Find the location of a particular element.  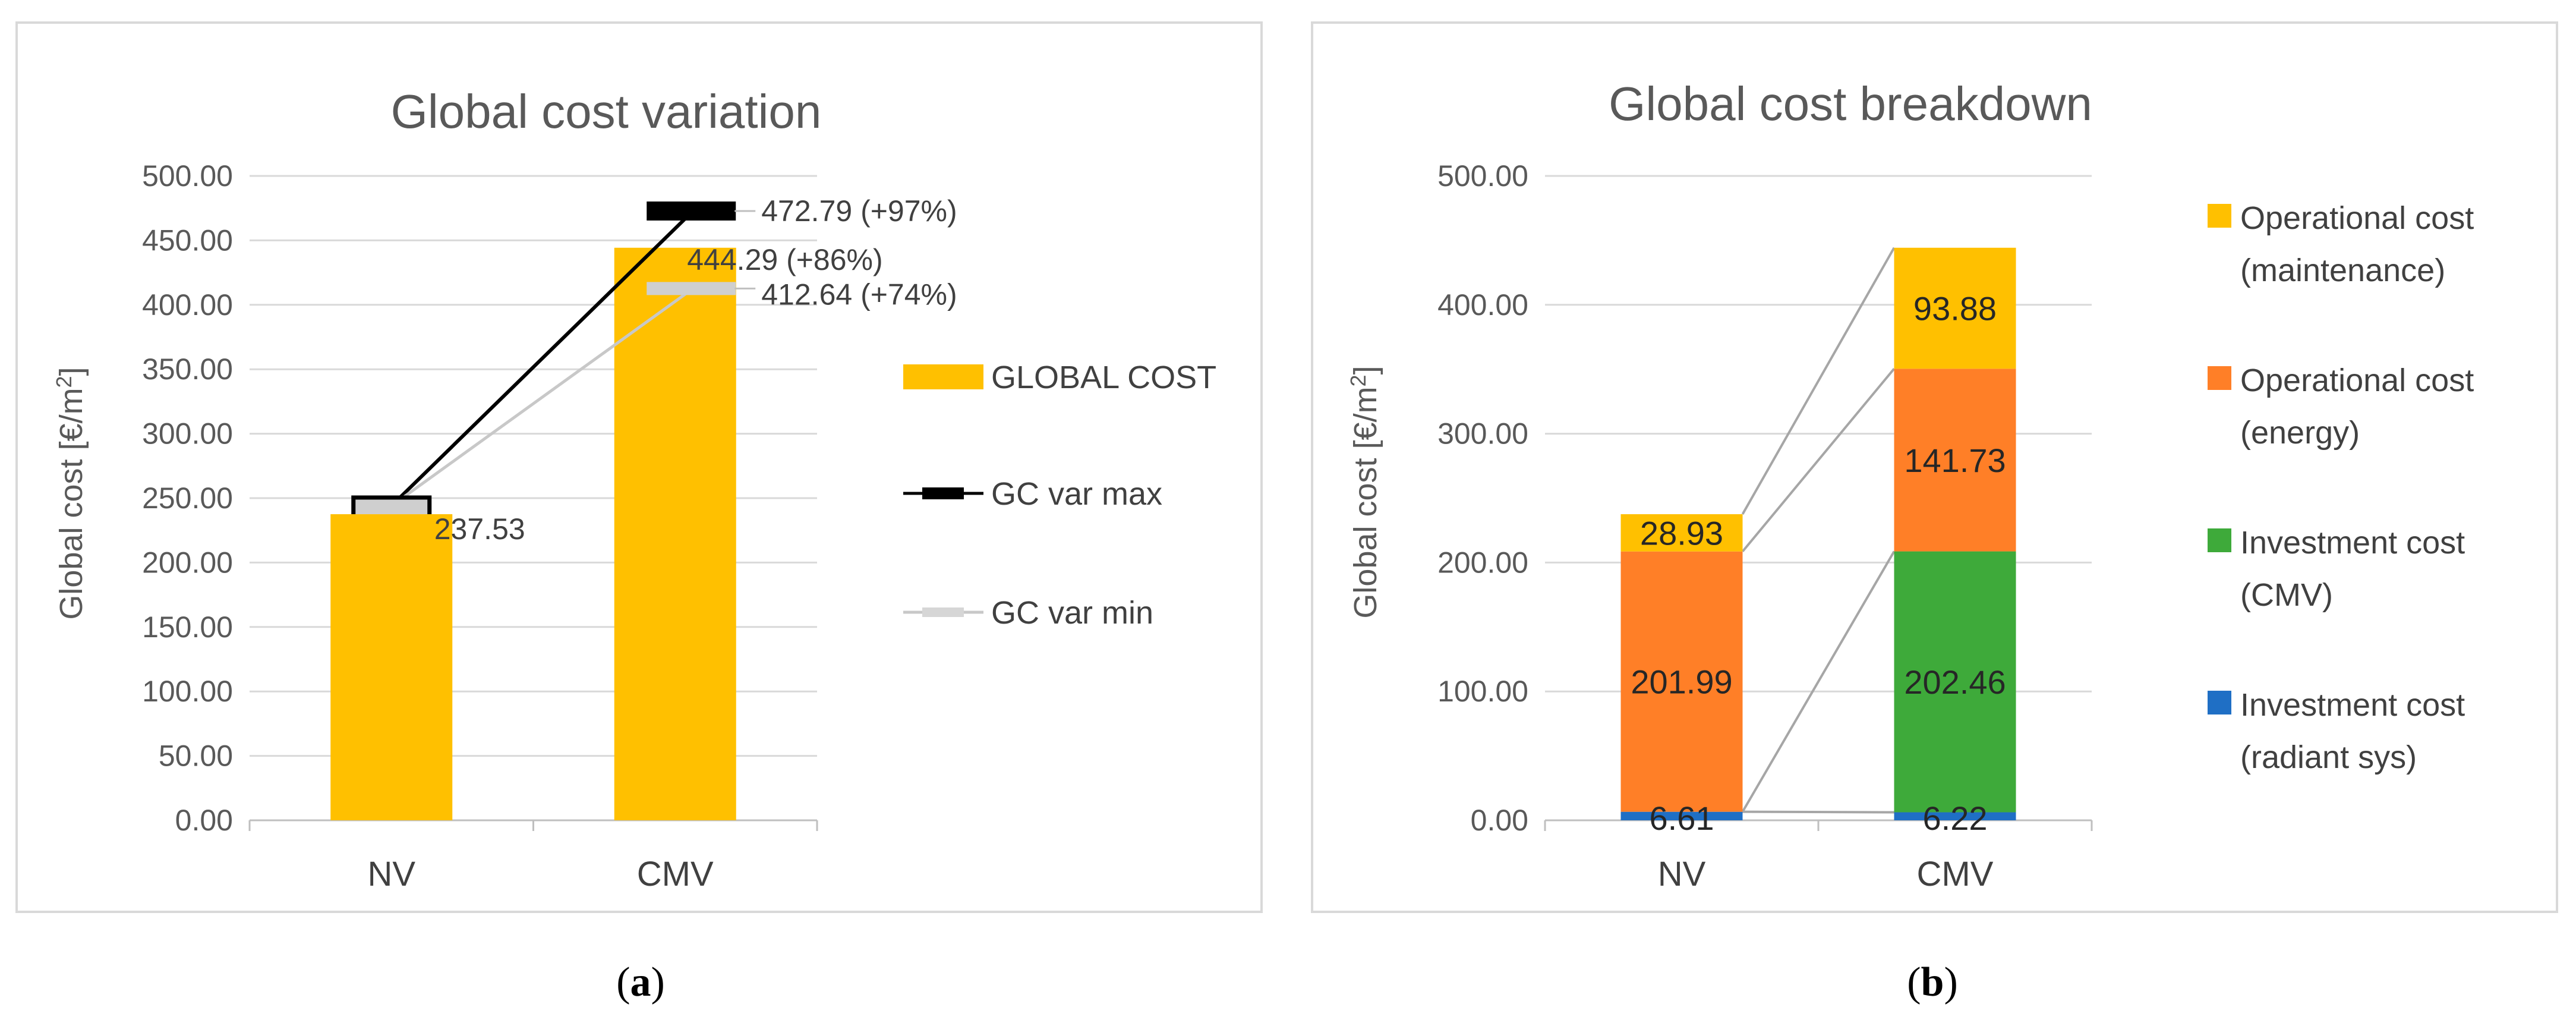

legend-label-line2: (CMV) is located at coordinates (2287, 595).